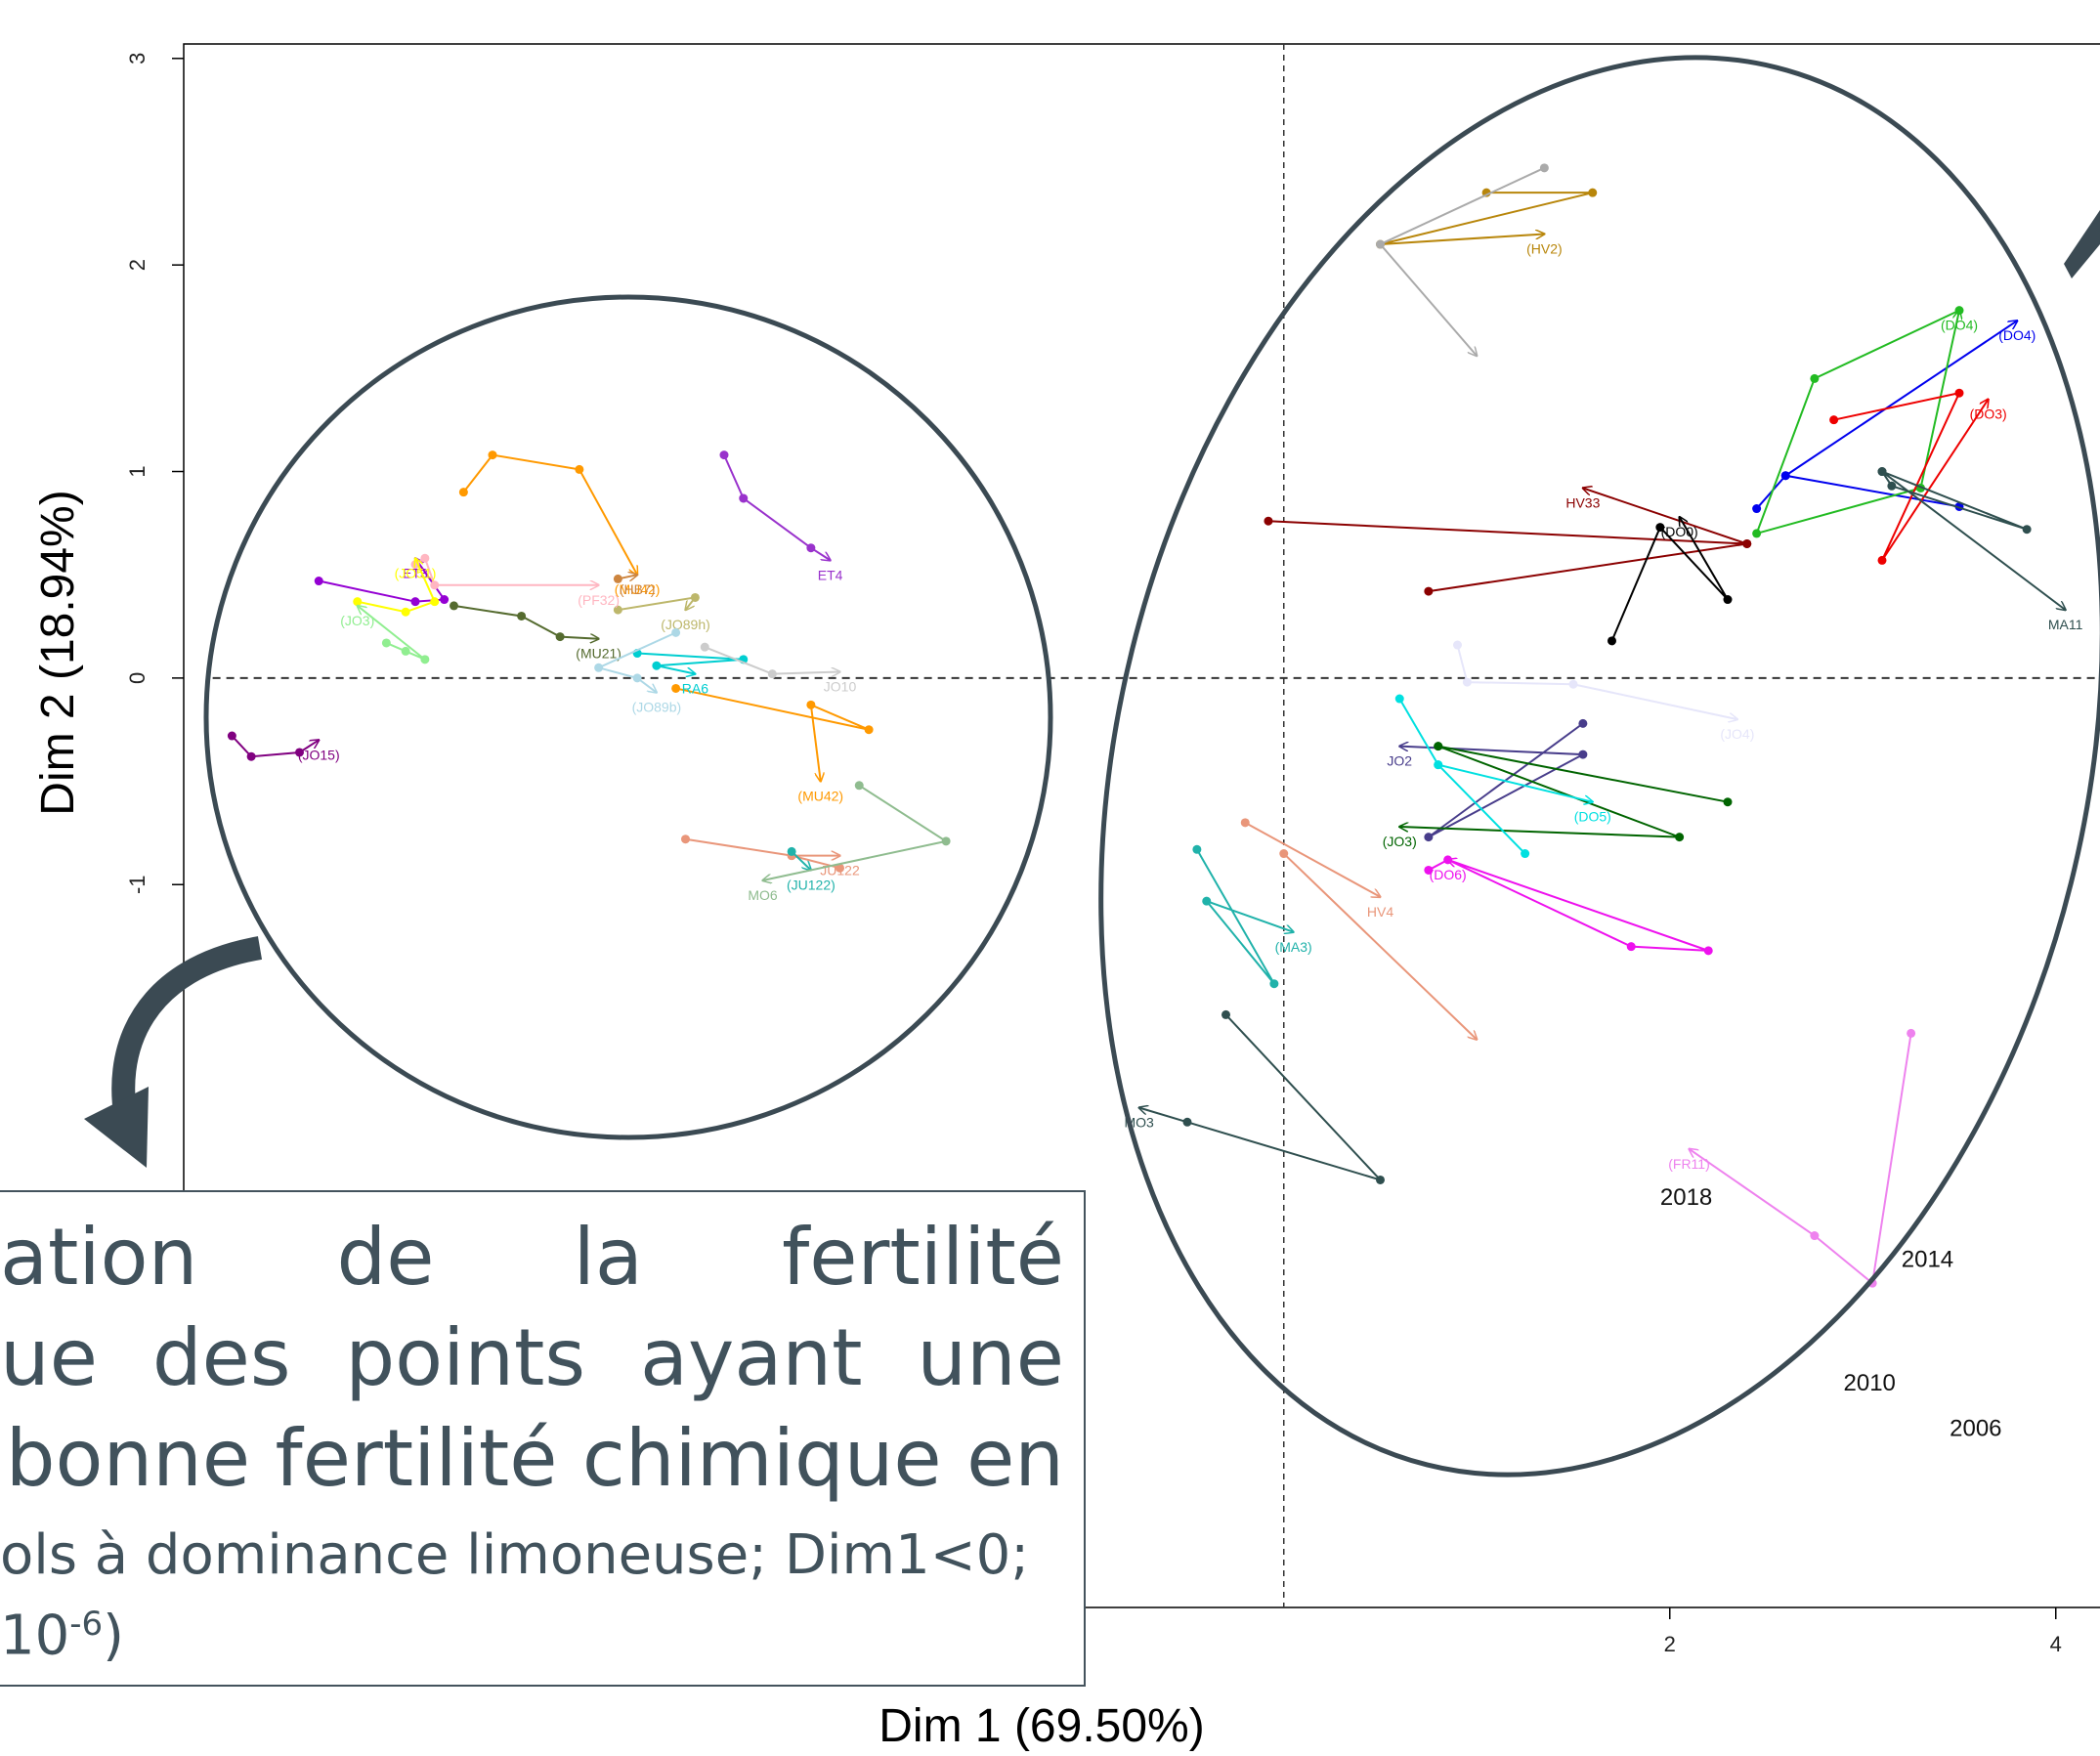 The width and height of the screenshot is (2100, 1756). Describe the element at coordinates (1317, 869) in the screenshot. I see `trajectory-group: HV4` at that location.